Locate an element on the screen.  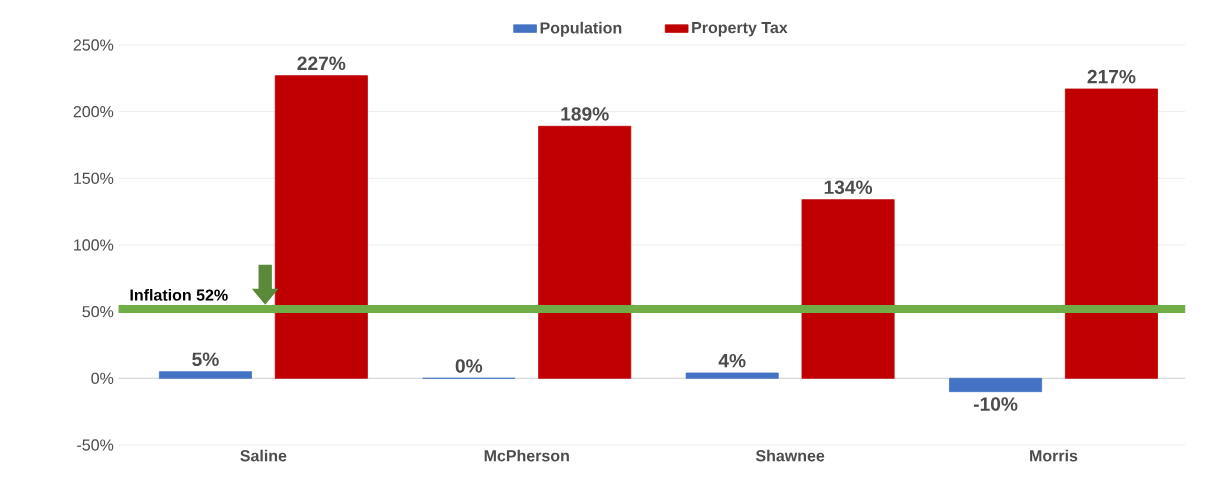
y-tick-label: 200% is located at coordinates (93, 112).